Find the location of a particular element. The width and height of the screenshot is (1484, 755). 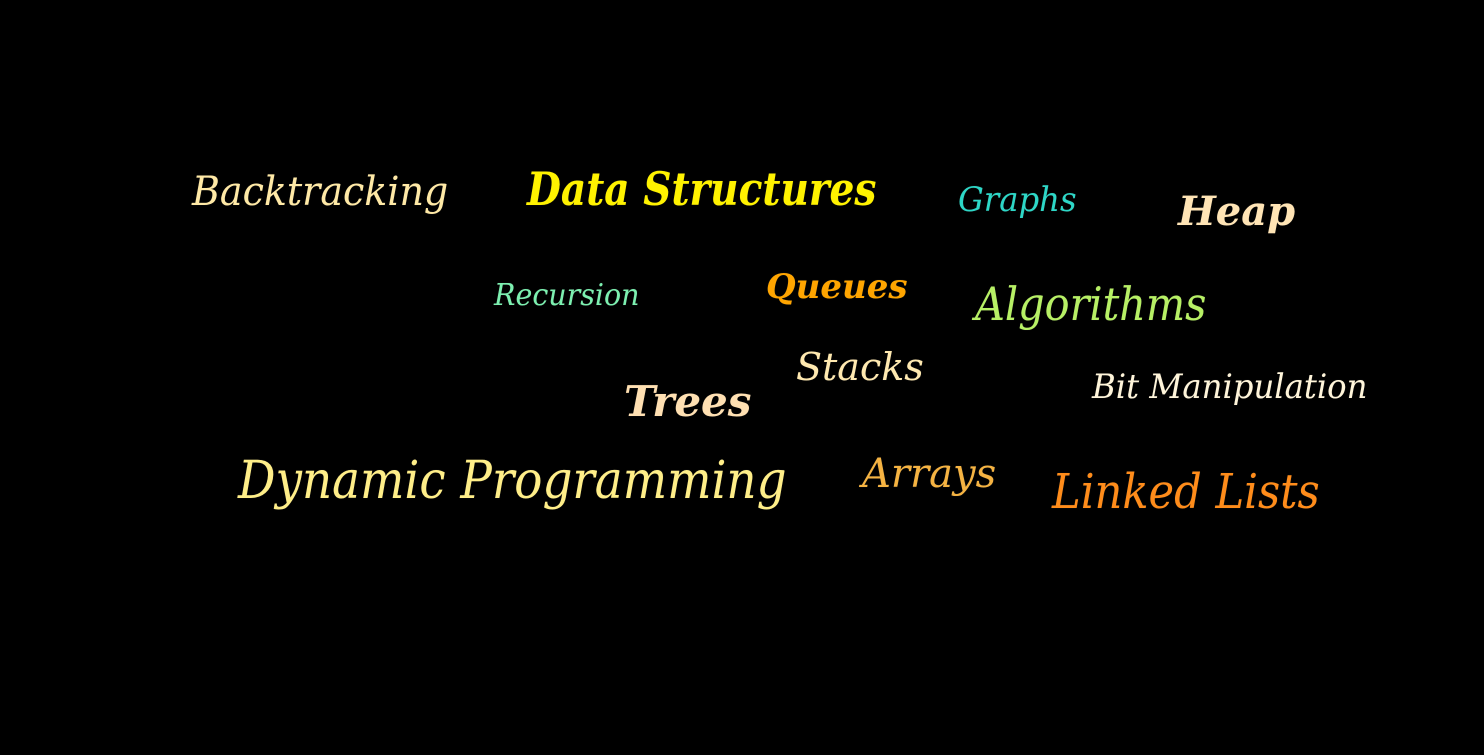

word-linked-lists: Linked Lists is located at coordinates (1186, 492).